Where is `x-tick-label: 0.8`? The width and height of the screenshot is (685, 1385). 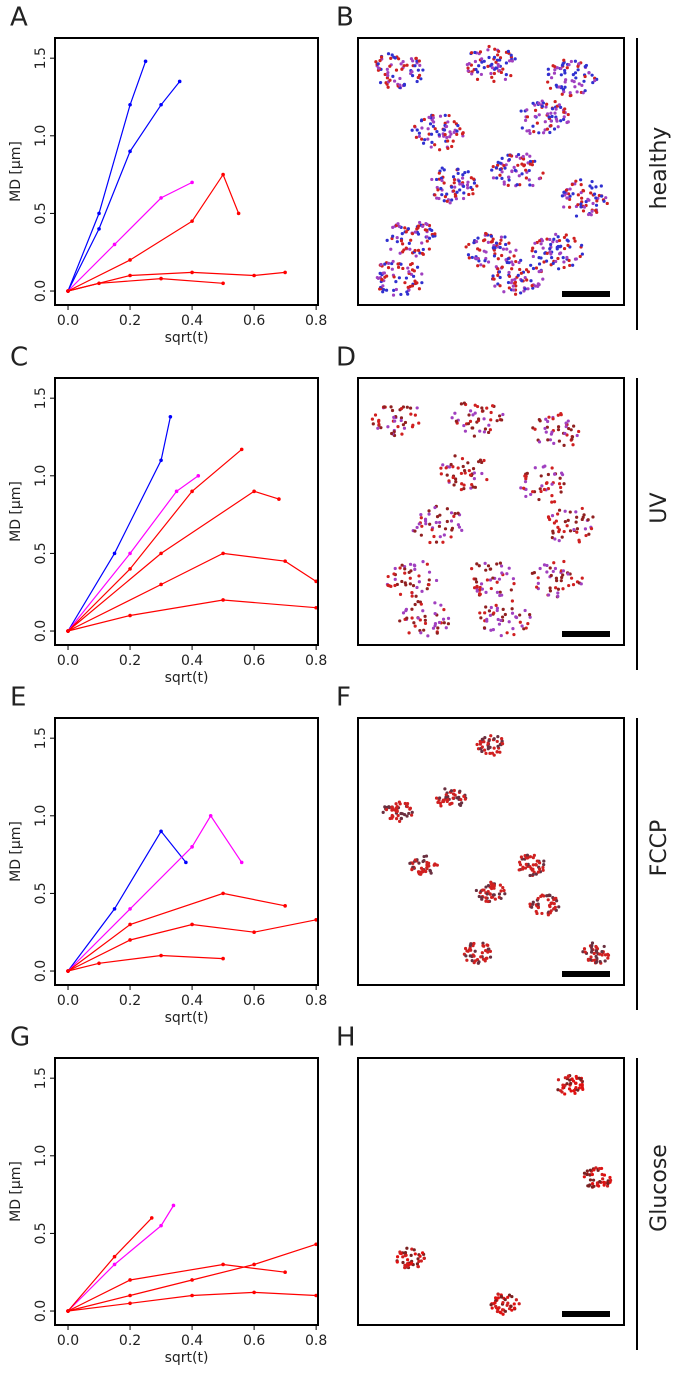 x-tick-label: 0.8 is located at coordinates (316, 1341).